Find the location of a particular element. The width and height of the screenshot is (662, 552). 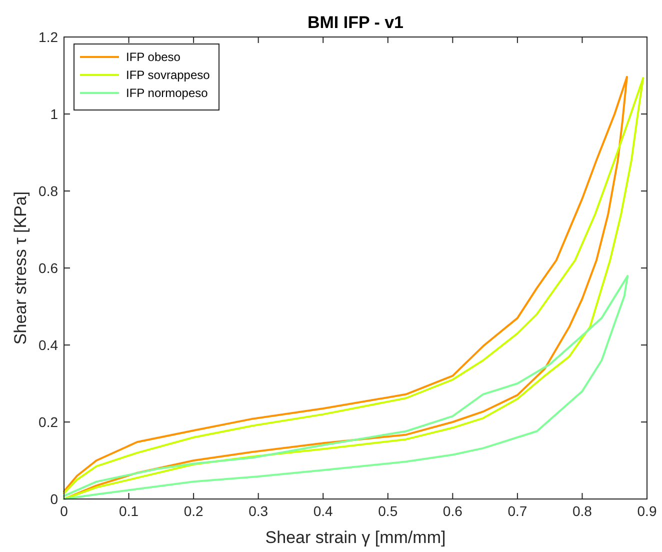

x-tick-label: 0.9 is located at coordinates (647, 511).